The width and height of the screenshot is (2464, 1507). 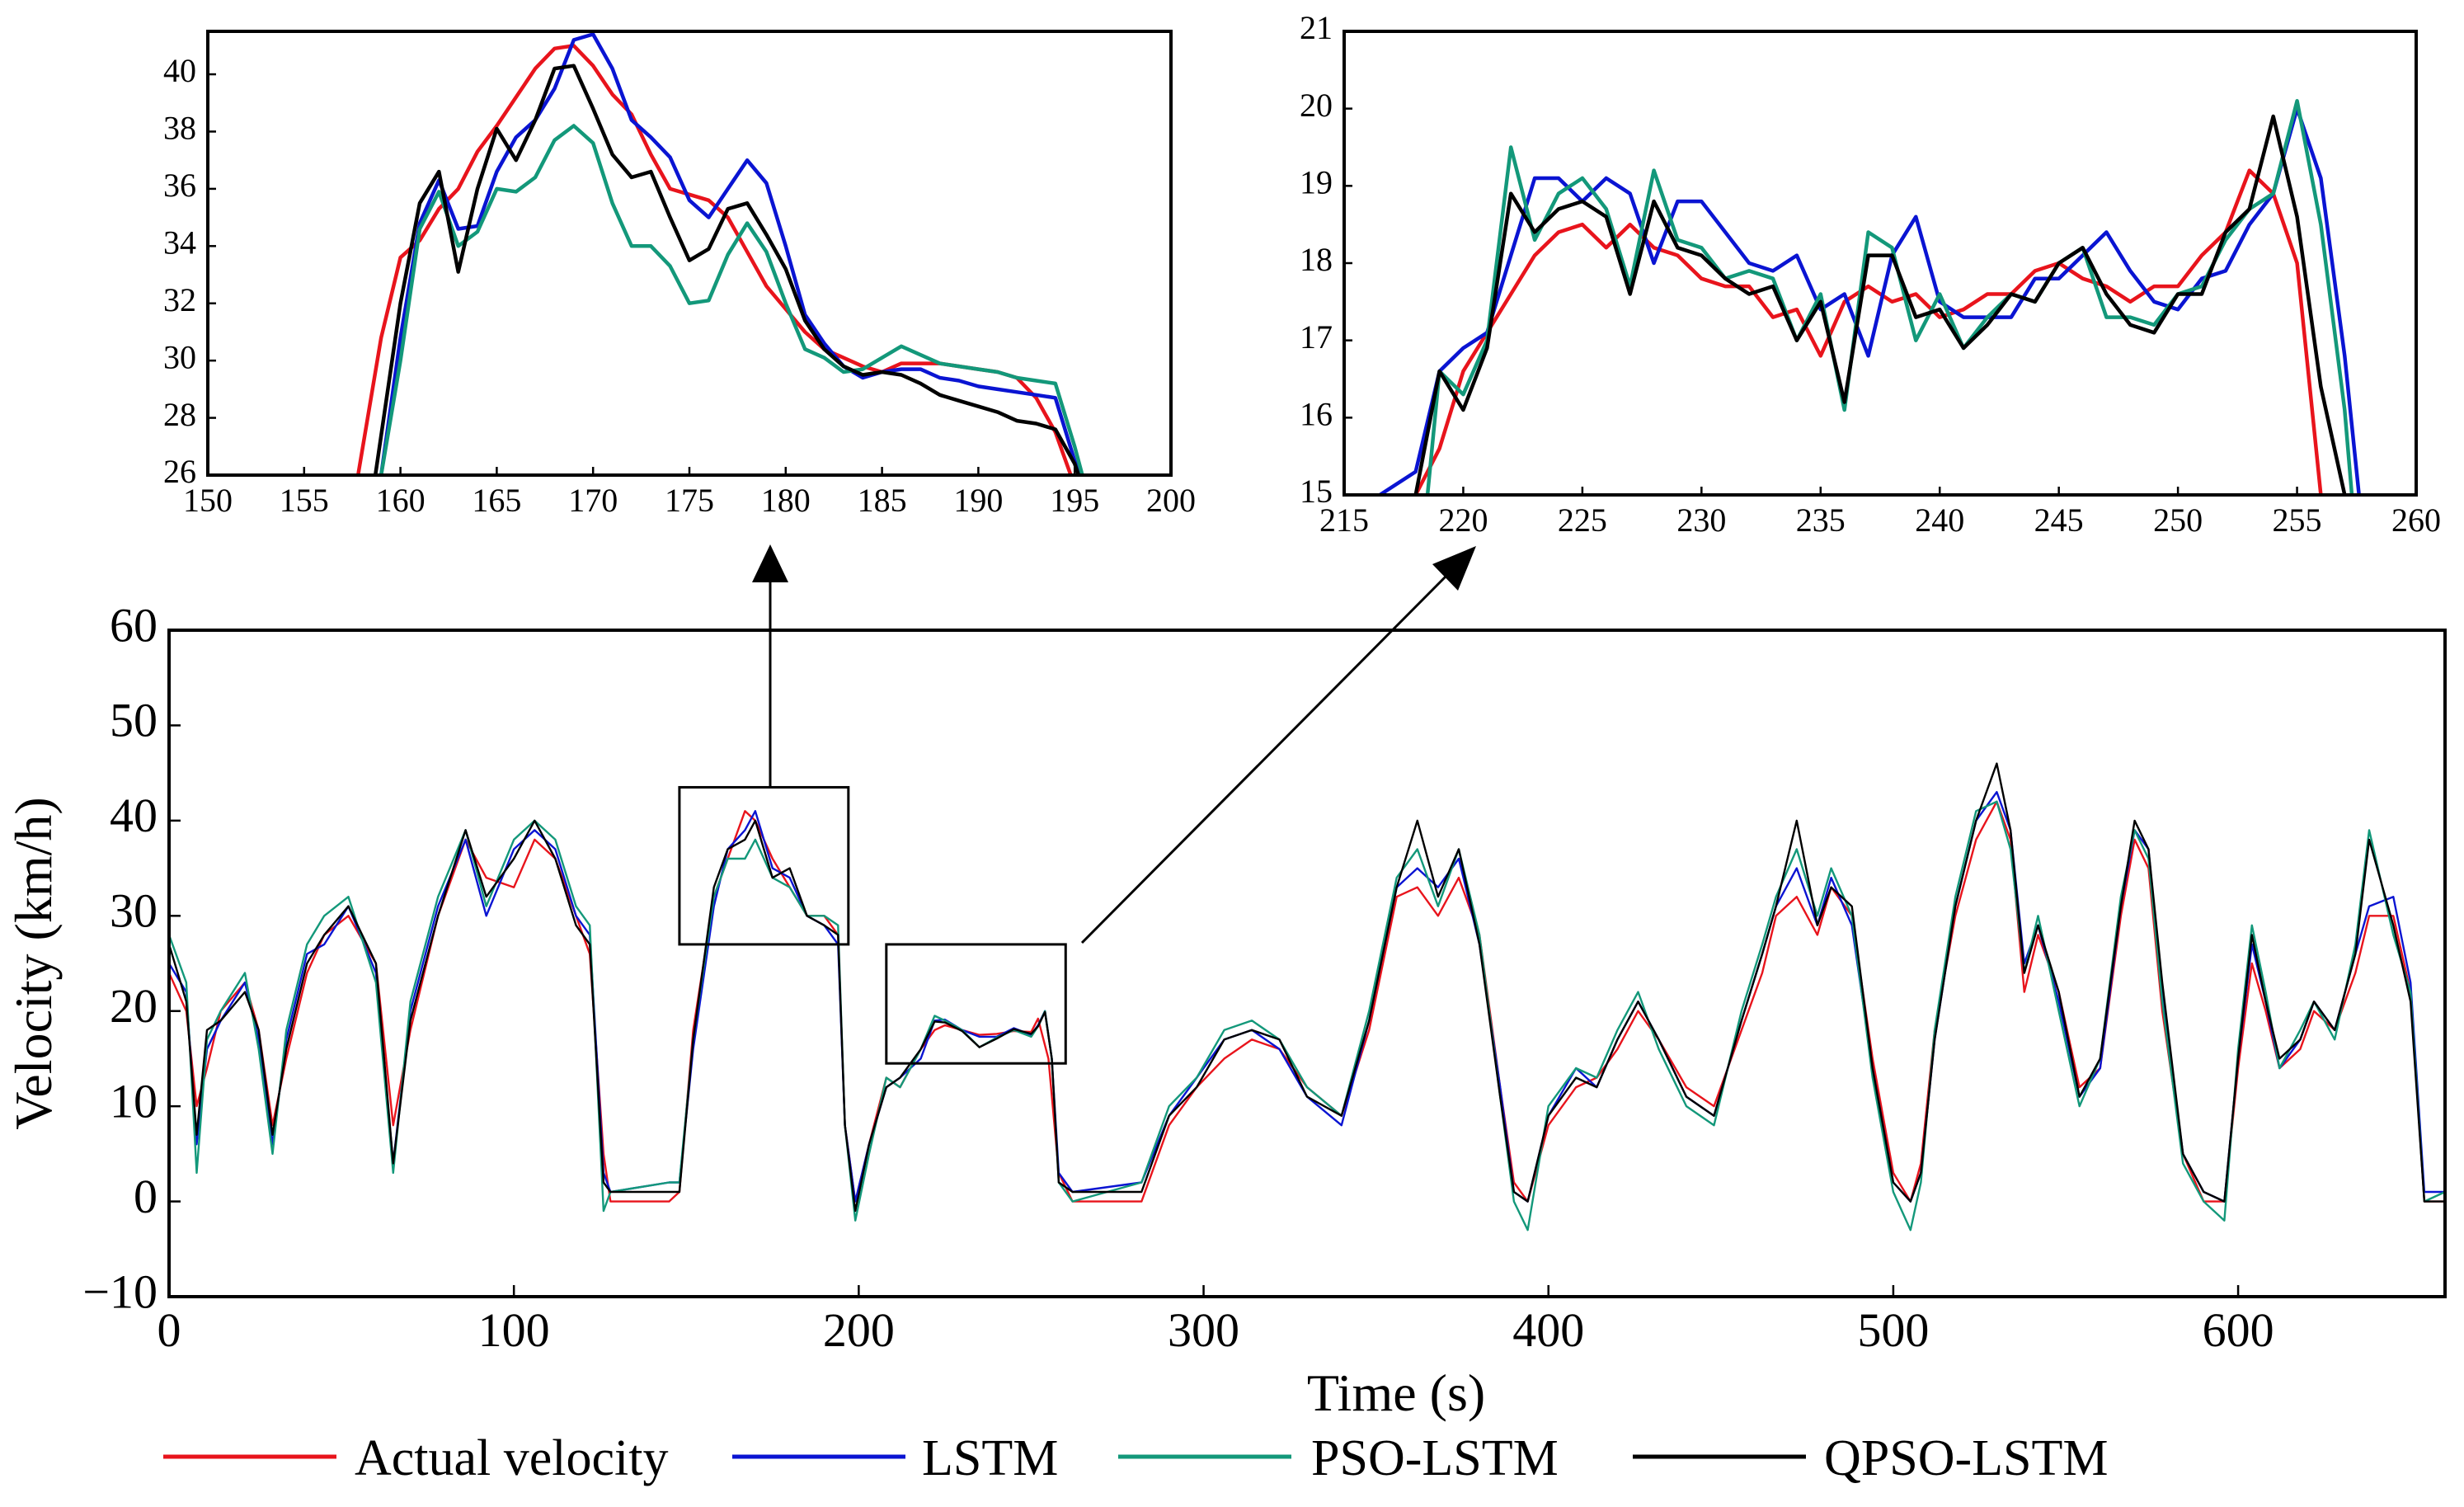 I want to click on zoom1-series, so click(x=719, y=253).